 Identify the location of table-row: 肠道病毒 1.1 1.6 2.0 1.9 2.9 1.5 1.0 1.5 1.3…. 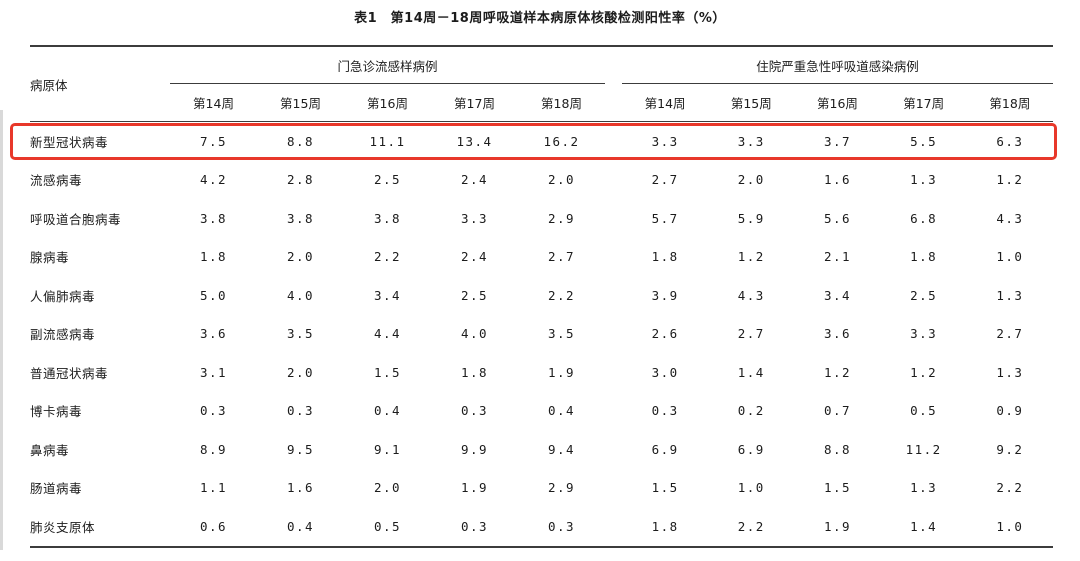
(541, 488).